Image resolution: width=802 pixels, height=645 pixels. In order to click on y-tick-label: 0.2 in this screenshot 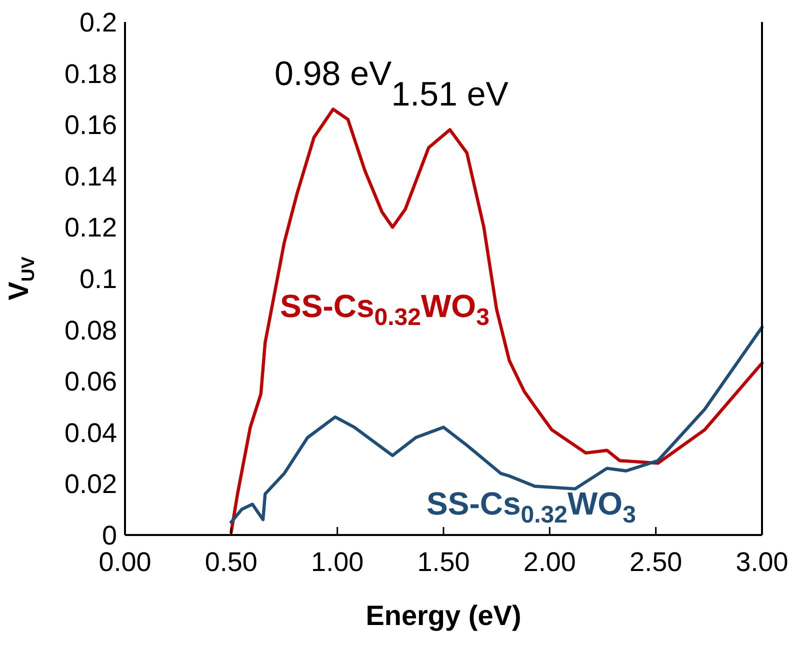, I will do `click(98, 22)`.